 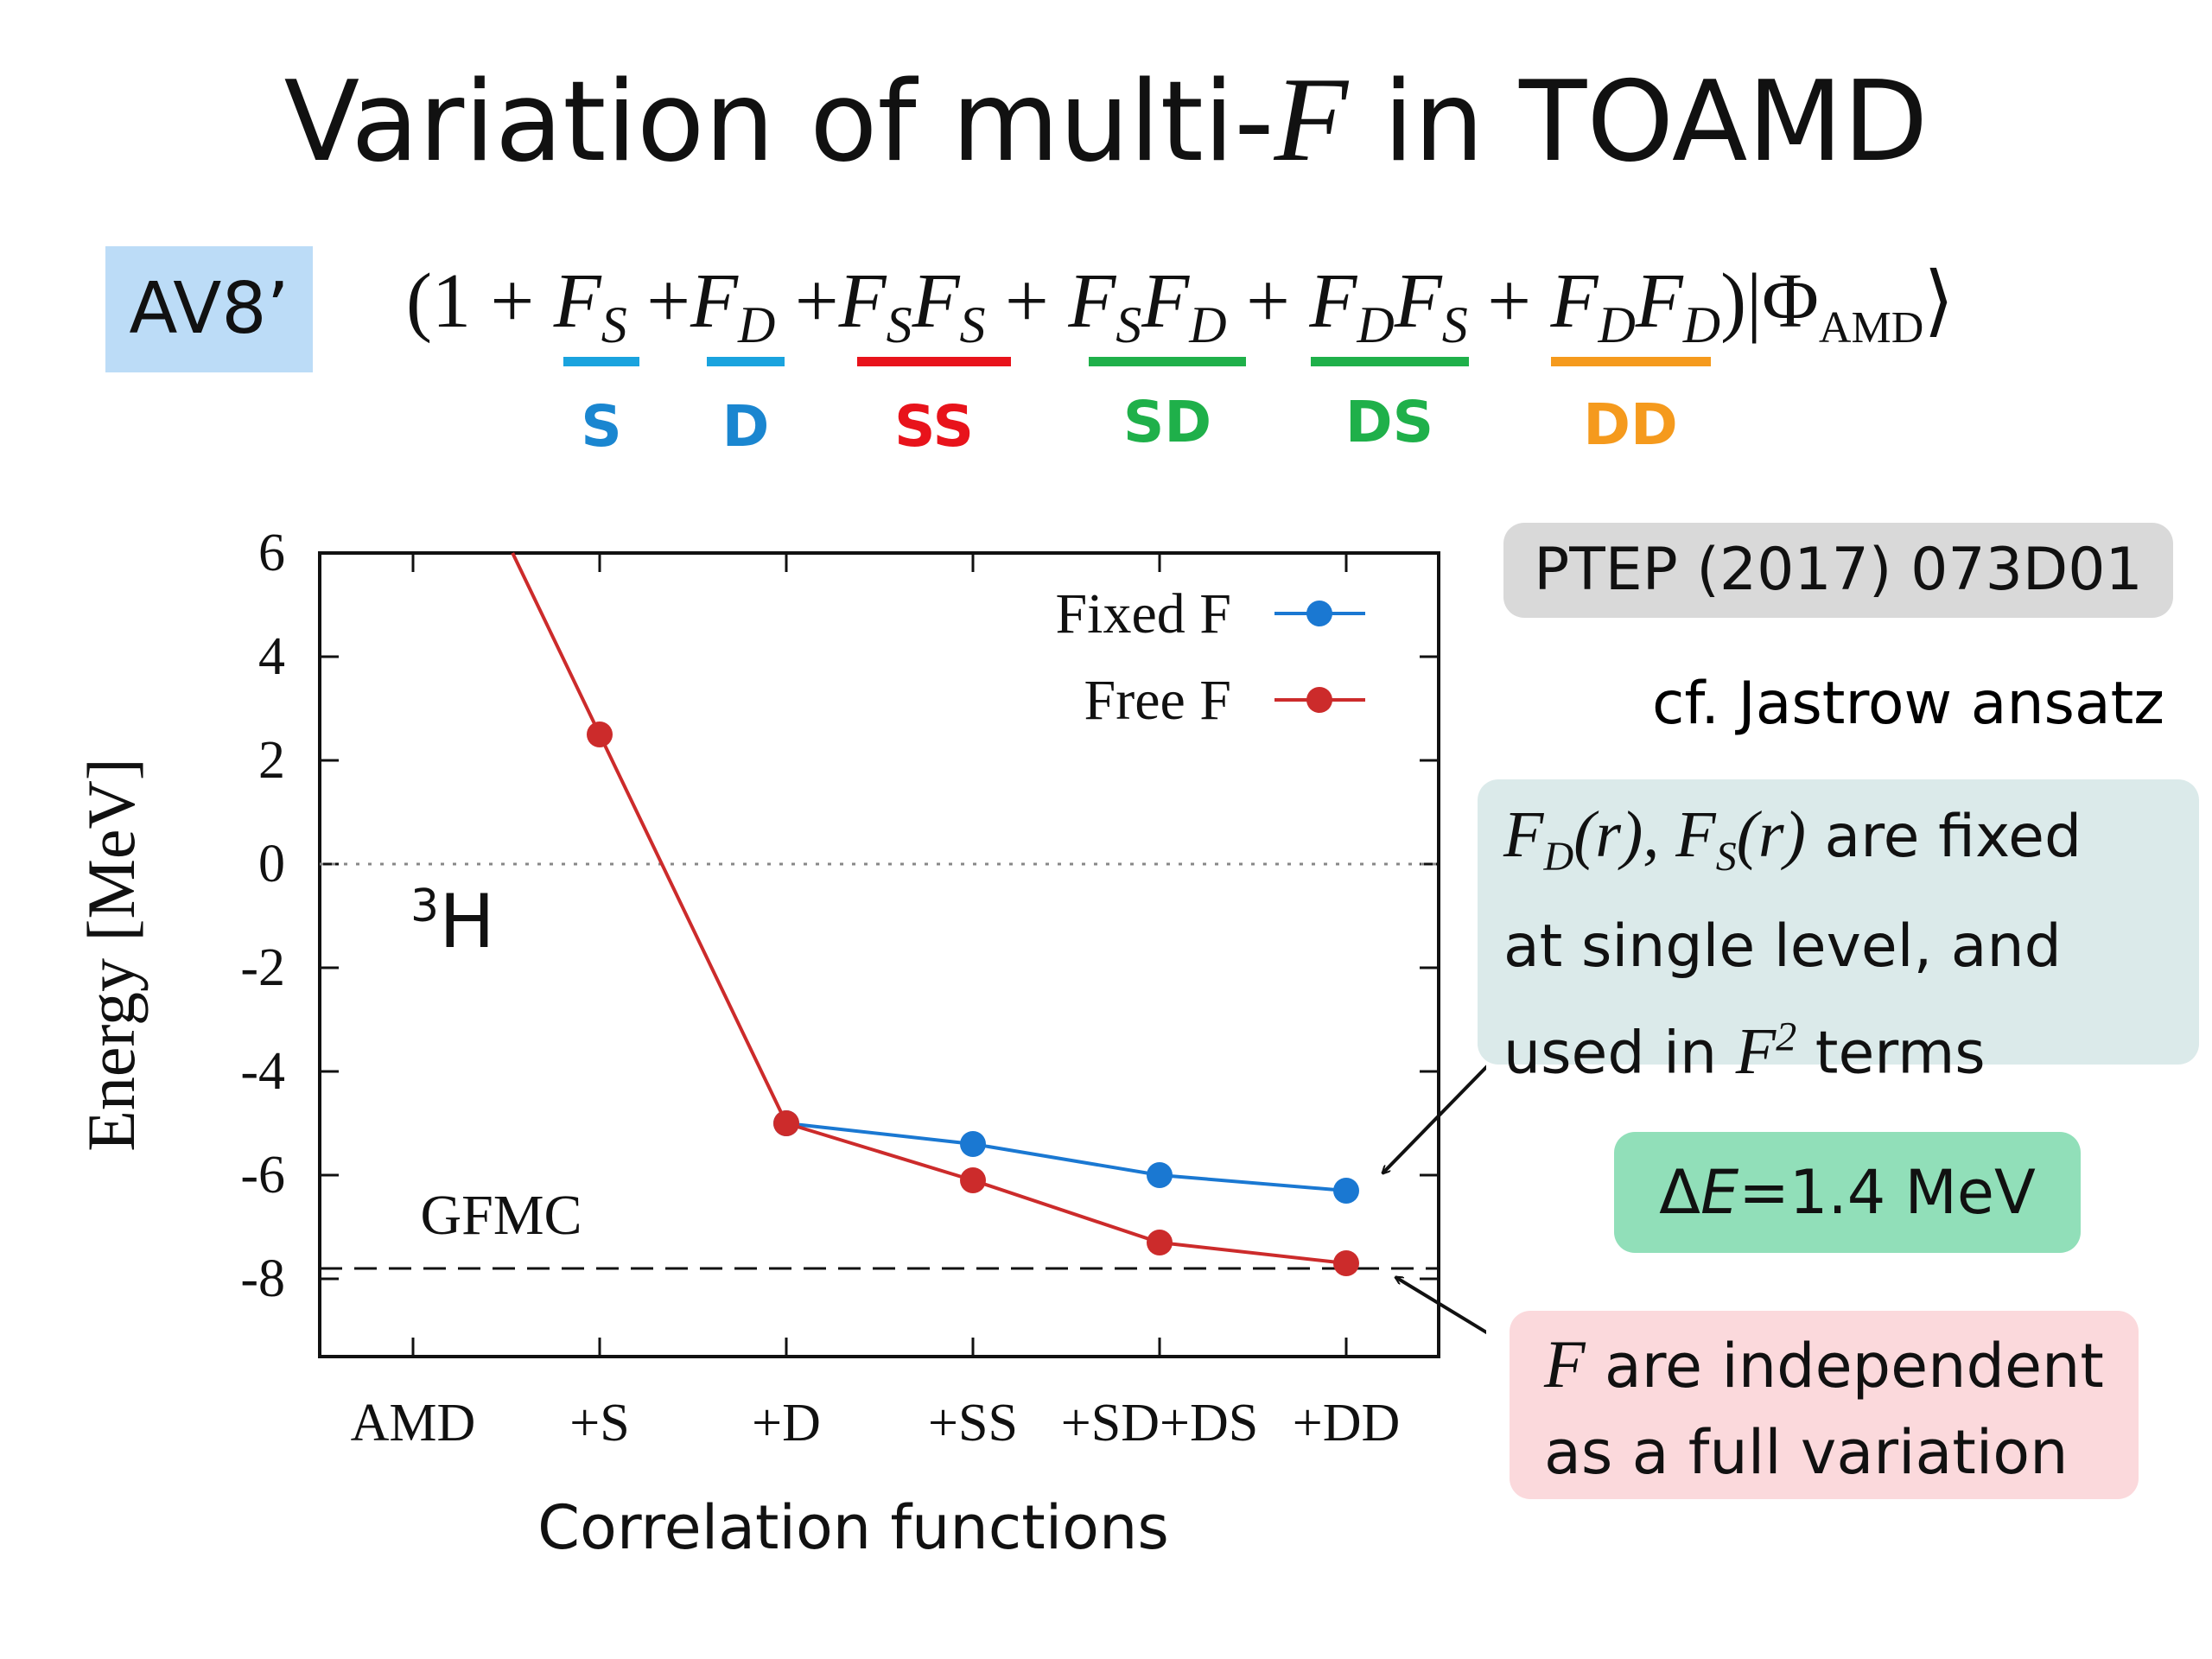 What do you see at coordinates (1143, 613) in the screenshot?
I see `legend-label-0: Fixed F` at bounding box center [1143, 613].